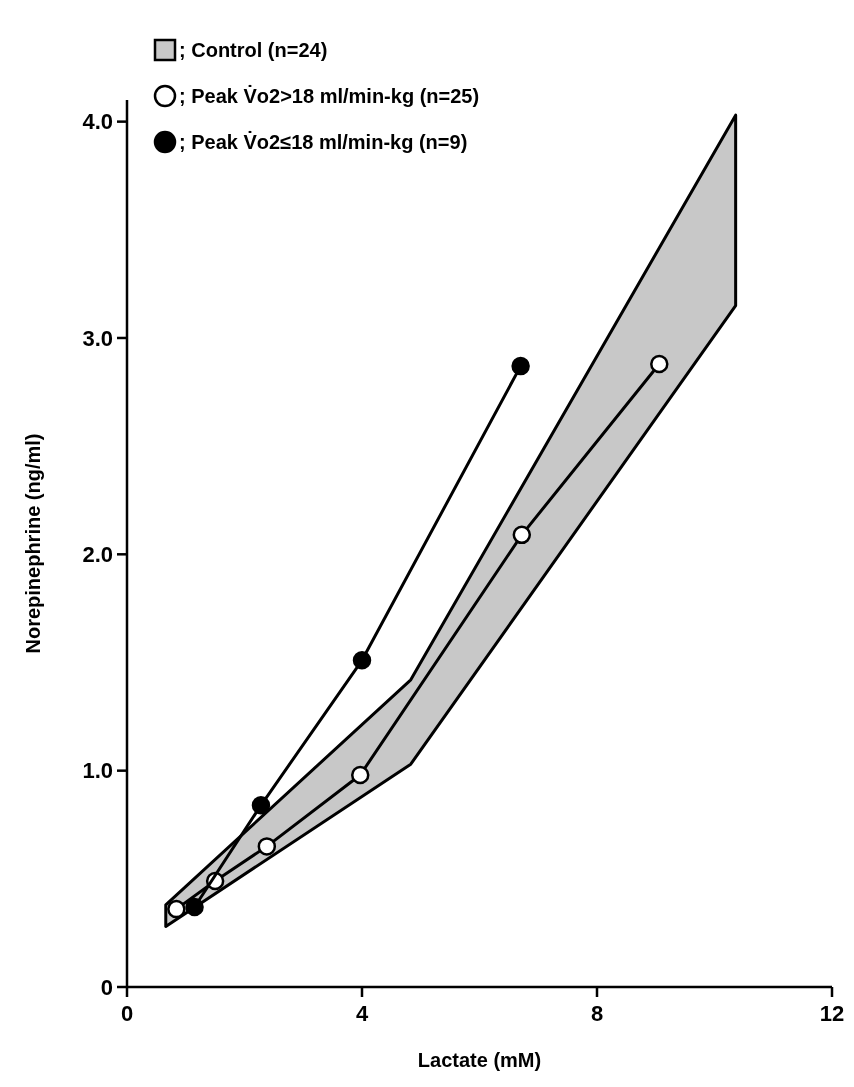  Describe the element at coordinates (479, 1060) in the screenshot. I see `x-axis-title: Lactate (mM)` at that location.